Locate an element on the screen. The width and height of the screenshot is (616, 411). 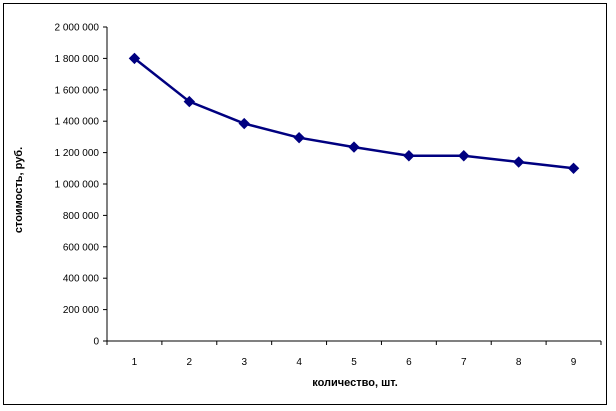
y-tick-label: 1 400 000 is located at coordinates (77, 122).